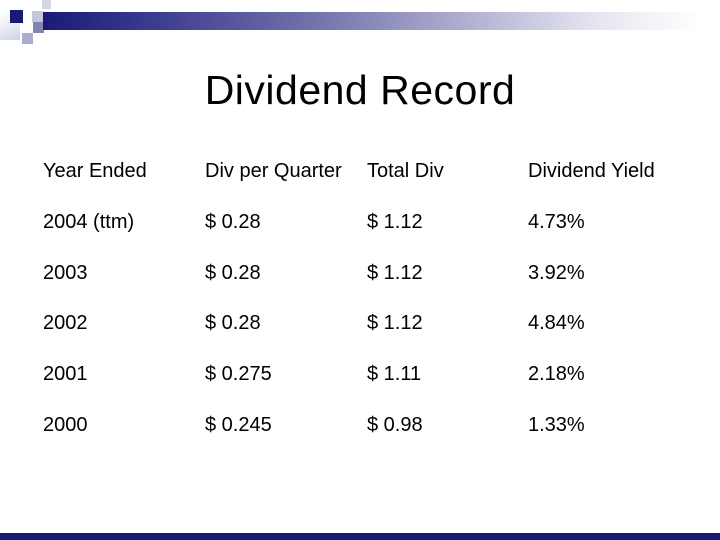  What do you see at coordinates (405, 171) in the screenshot?
I see `column-header-total-div: Total Div` at bounding box center [405, 171].